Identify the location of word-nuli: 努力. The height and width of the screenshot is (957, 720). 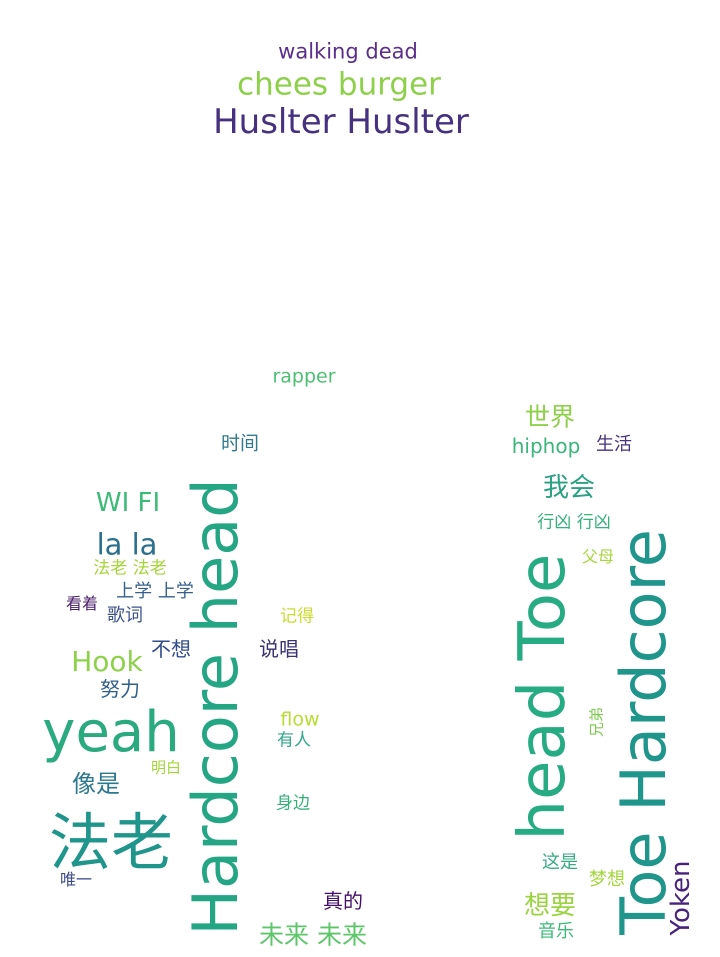
(120, 689).